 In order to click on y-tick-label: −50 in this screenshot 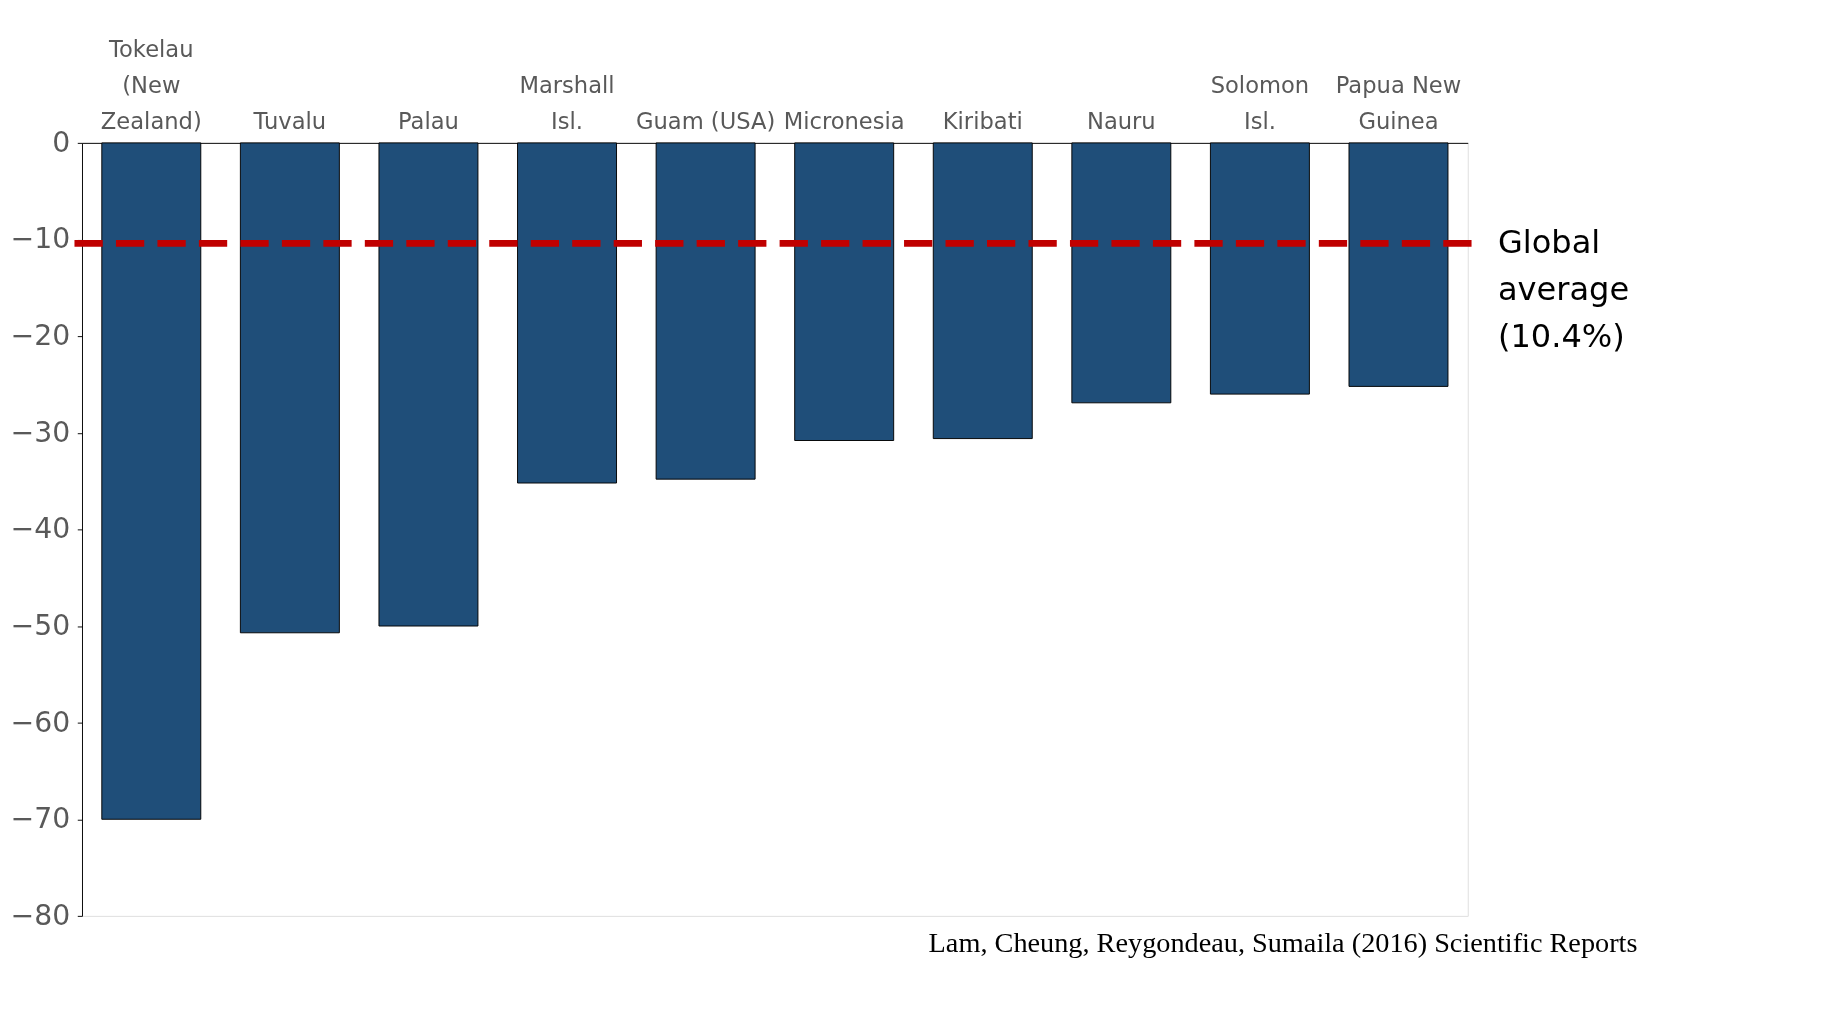, I will do `click(40, 625)`.